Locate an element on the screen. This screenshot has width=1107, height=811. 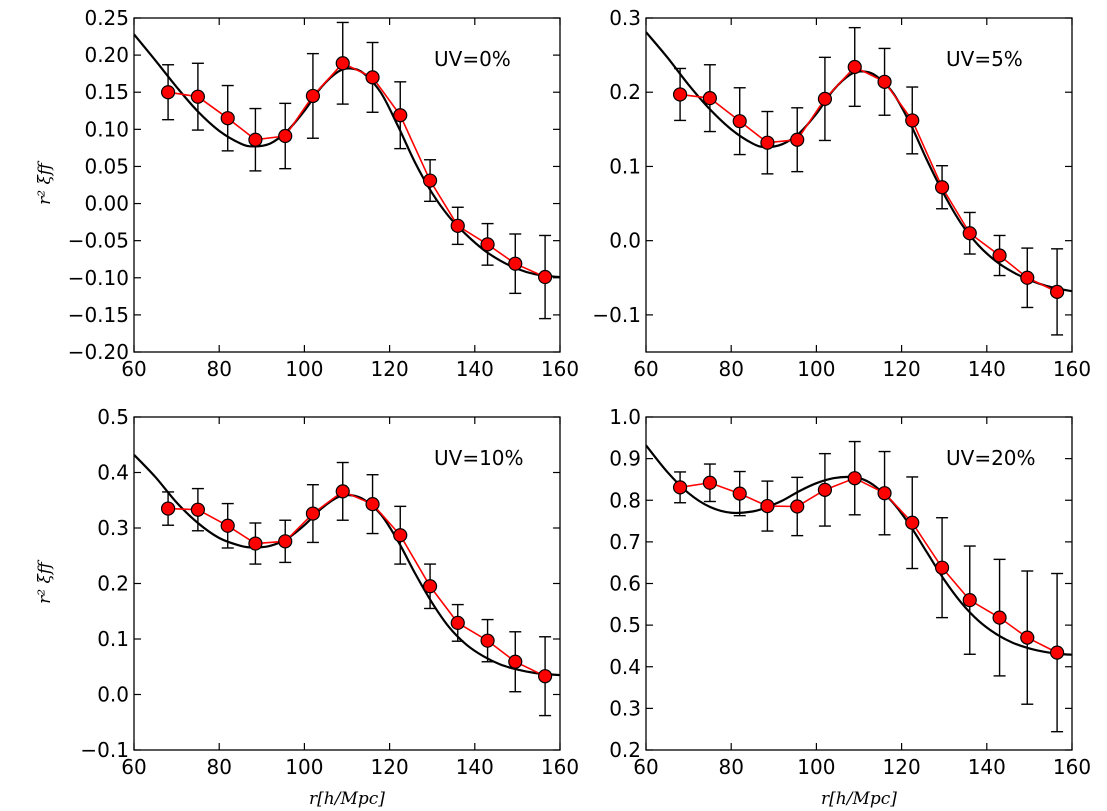
y-tick-label: 0.6 is located at coordinates (625, 584).